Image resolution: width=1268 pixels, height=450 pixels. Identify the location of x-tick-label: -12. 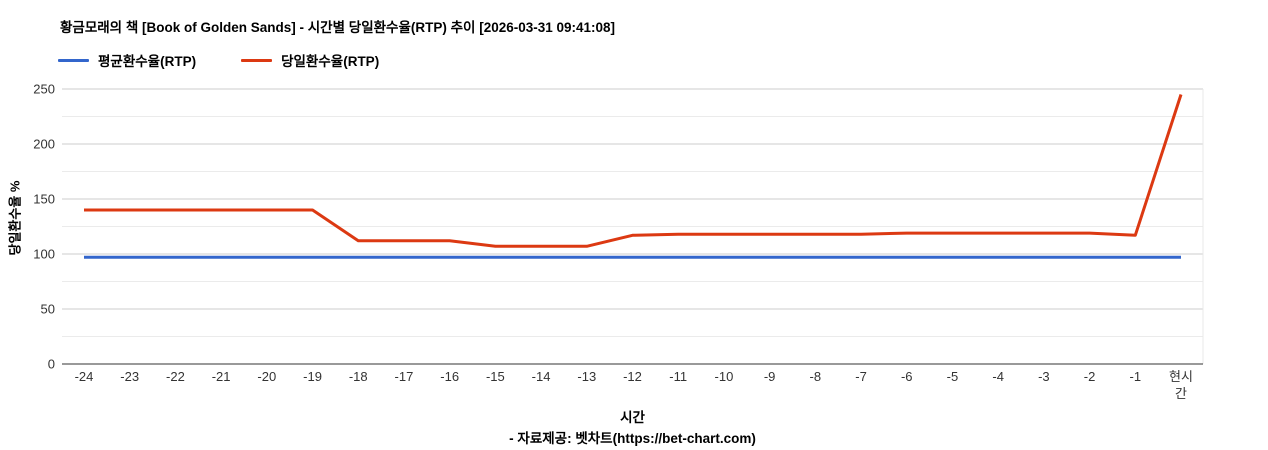
(632, 376).